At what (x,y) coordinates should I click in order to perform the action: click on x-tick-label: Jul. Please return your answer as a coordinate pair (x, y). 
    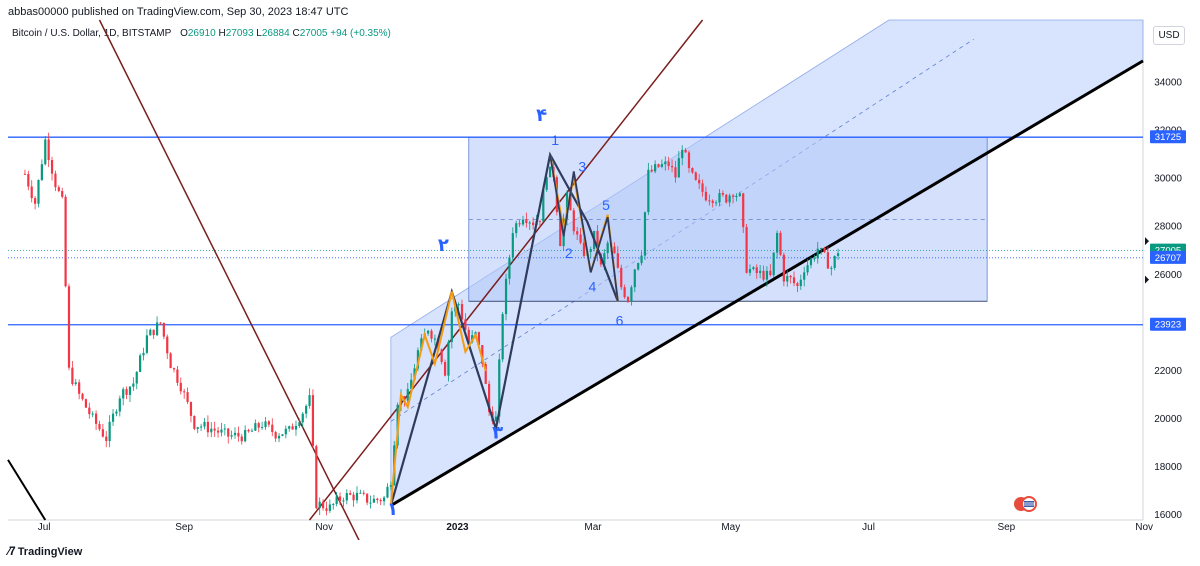
    Looking at the image, I should click on (868, 527).